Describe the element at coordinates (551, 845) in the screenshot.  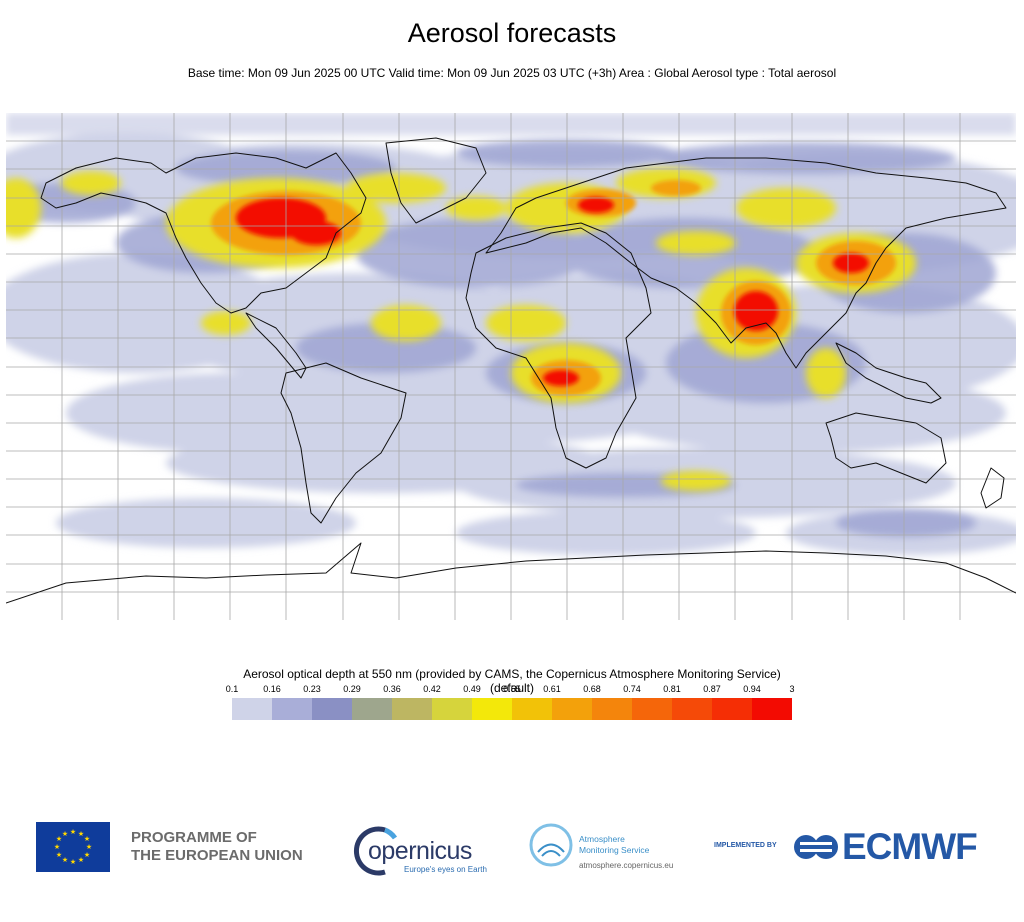
I see `atmosphere-monitoring-logo-icon` at that location.